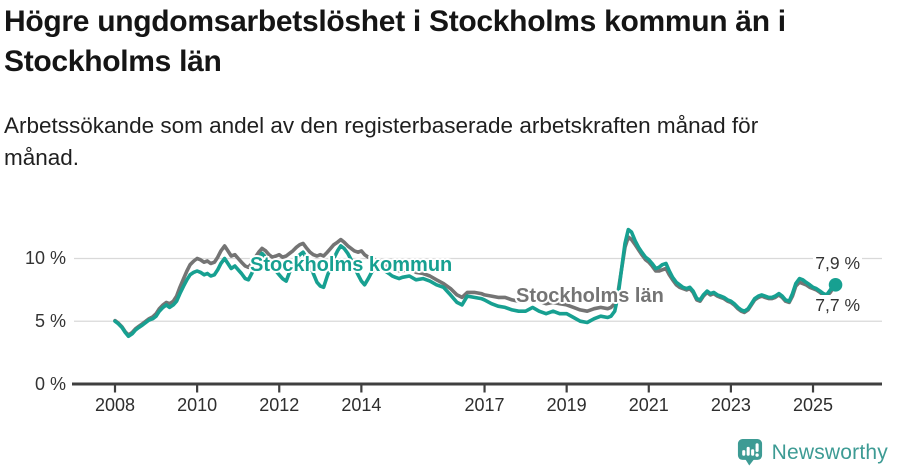 This screenshot has height=474, width=900. I want to click on y-axis-label-10: 10 %, so click(45, 258).